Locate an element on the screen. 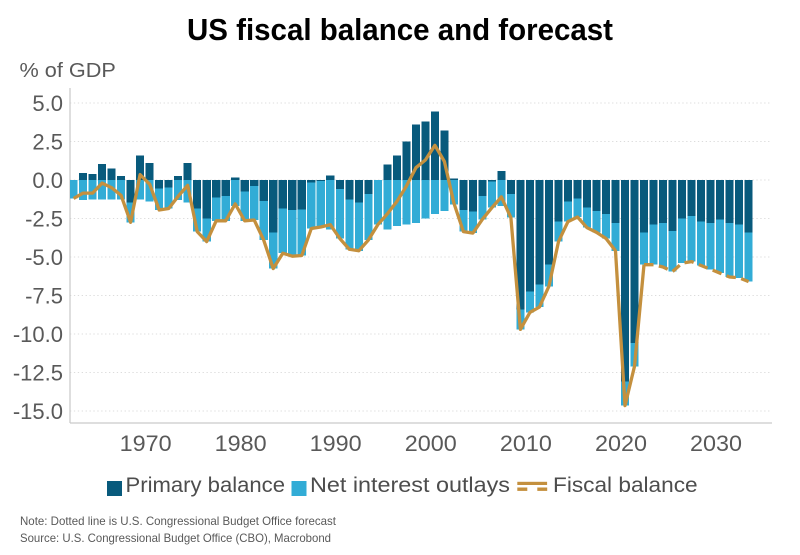 This screenshot has width=800, height=555. svg-text: -2.5 is located at coordinates (44, 219).